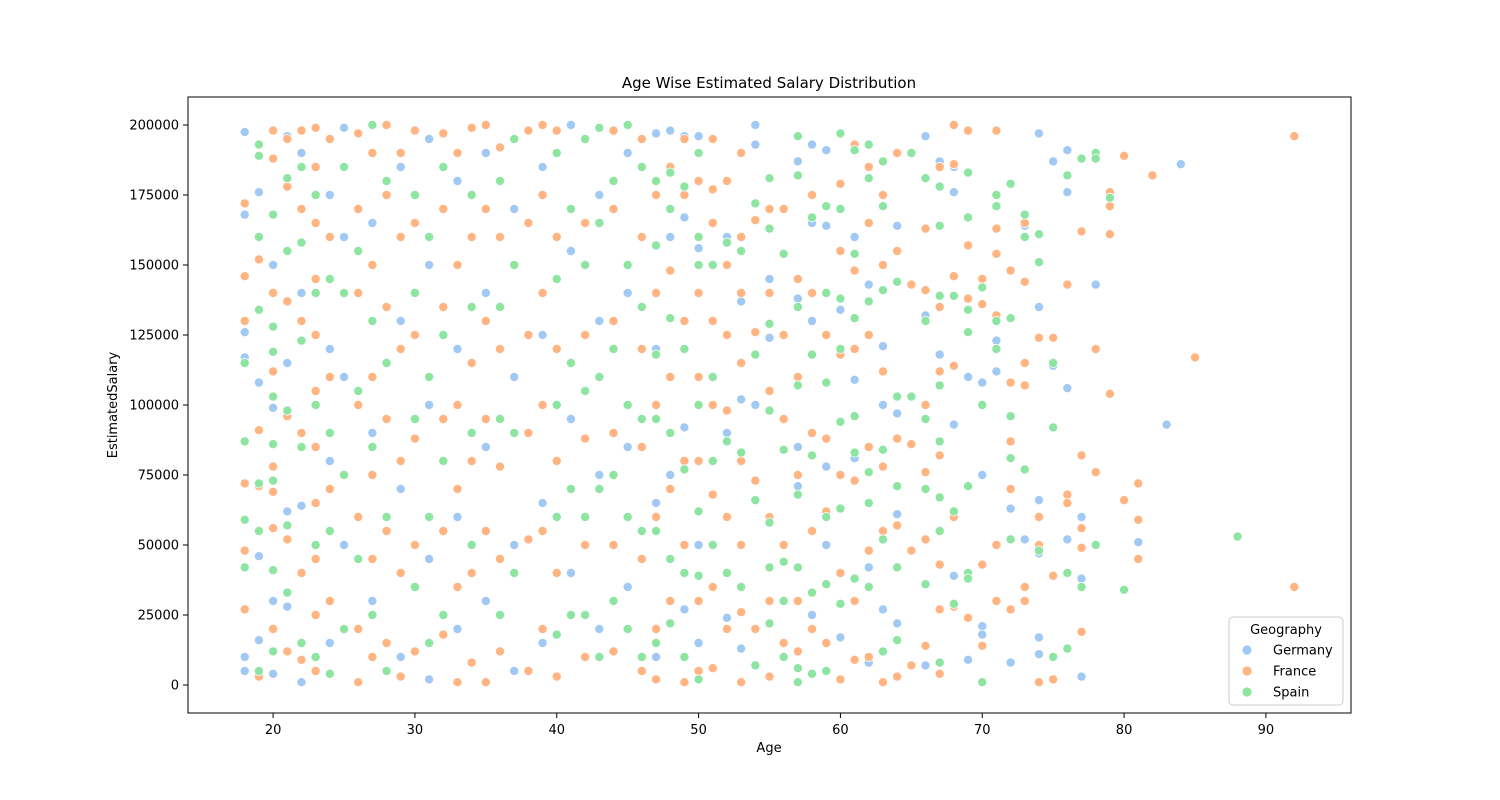 The image size is (1500, 800). Describe the element at coordinates (982, 730) in the screenshot. I see `x-tick-label: 70` at that location.